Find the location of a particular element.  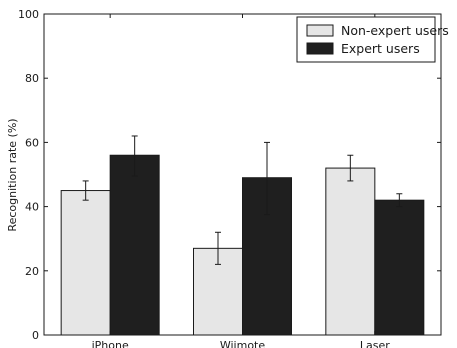

x-tick-label-laser: Laser is located at coordinates (375, 343).